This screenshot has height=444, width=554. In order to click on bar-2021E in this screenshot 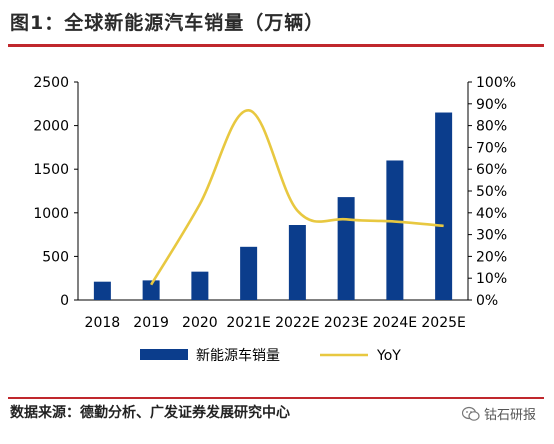, I will do `click(249, 273)`.